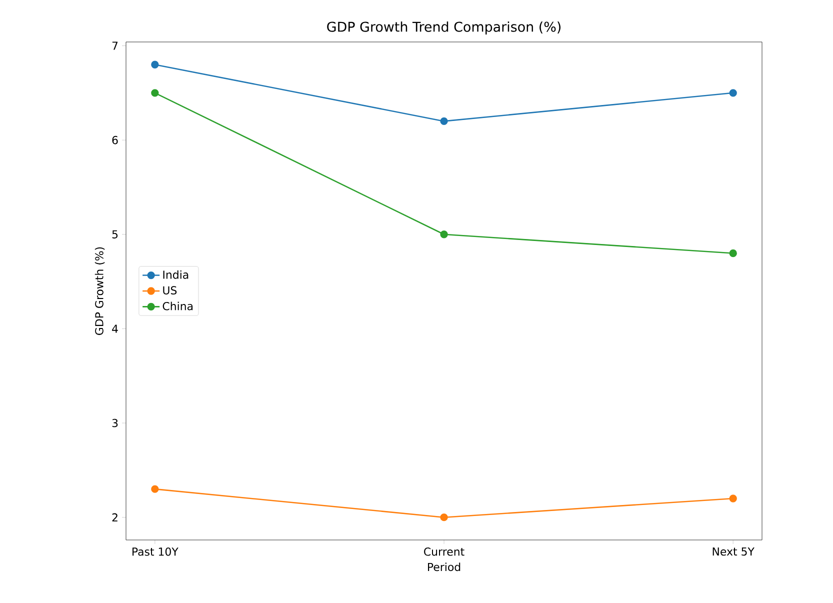  I want to click on y-tick-label: 6, so click(115, 140).